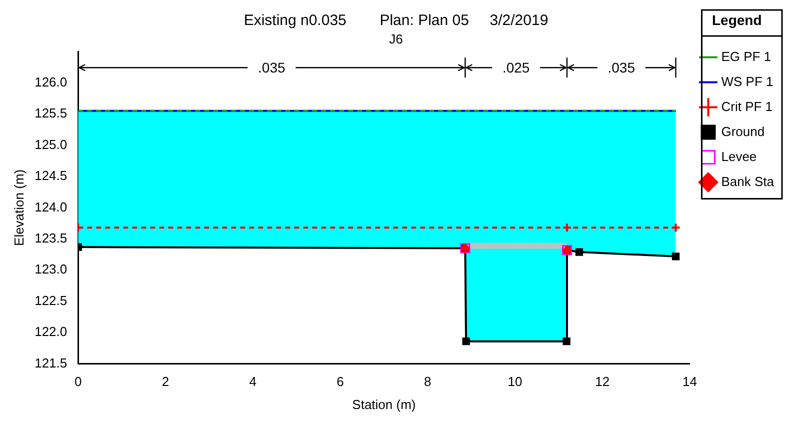 Image resolution: width=798 pixels, height=433 pixels. Describe the element at coordinates (747, 81) in the screenshot. I see `legend-label: WS PF 1` at that location.